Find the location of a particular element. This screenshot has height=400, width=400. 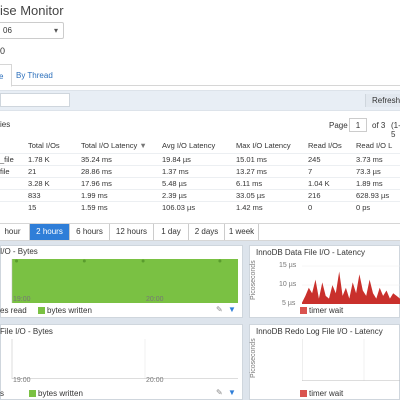

table-cell: 1.04 K is located at coordinates (332, 182).